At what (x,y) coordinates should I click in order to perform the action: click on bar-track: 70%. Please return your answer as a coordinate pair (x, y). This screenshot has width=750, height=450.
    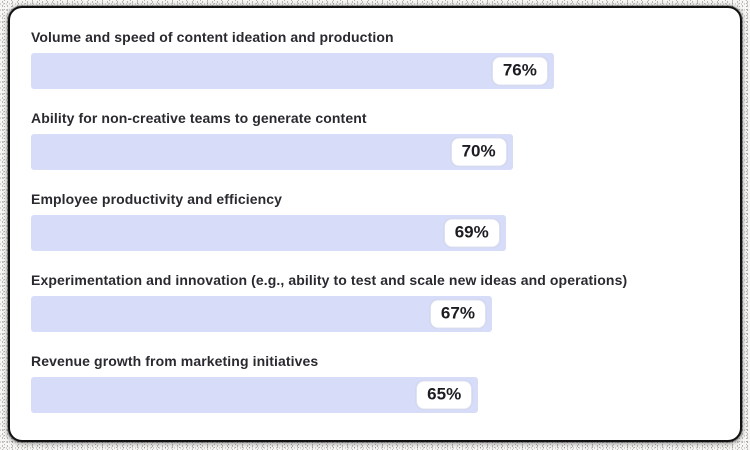
    Looking at the image, I should click on (375, 152).